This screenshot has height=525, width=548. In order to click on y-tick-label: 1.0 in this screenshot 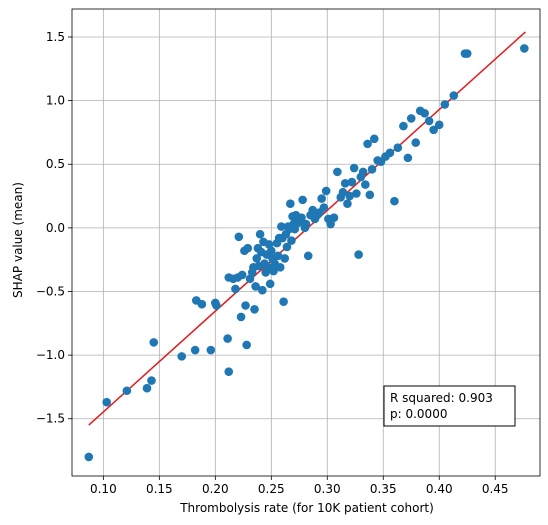, I will do `click(55, 101)`.